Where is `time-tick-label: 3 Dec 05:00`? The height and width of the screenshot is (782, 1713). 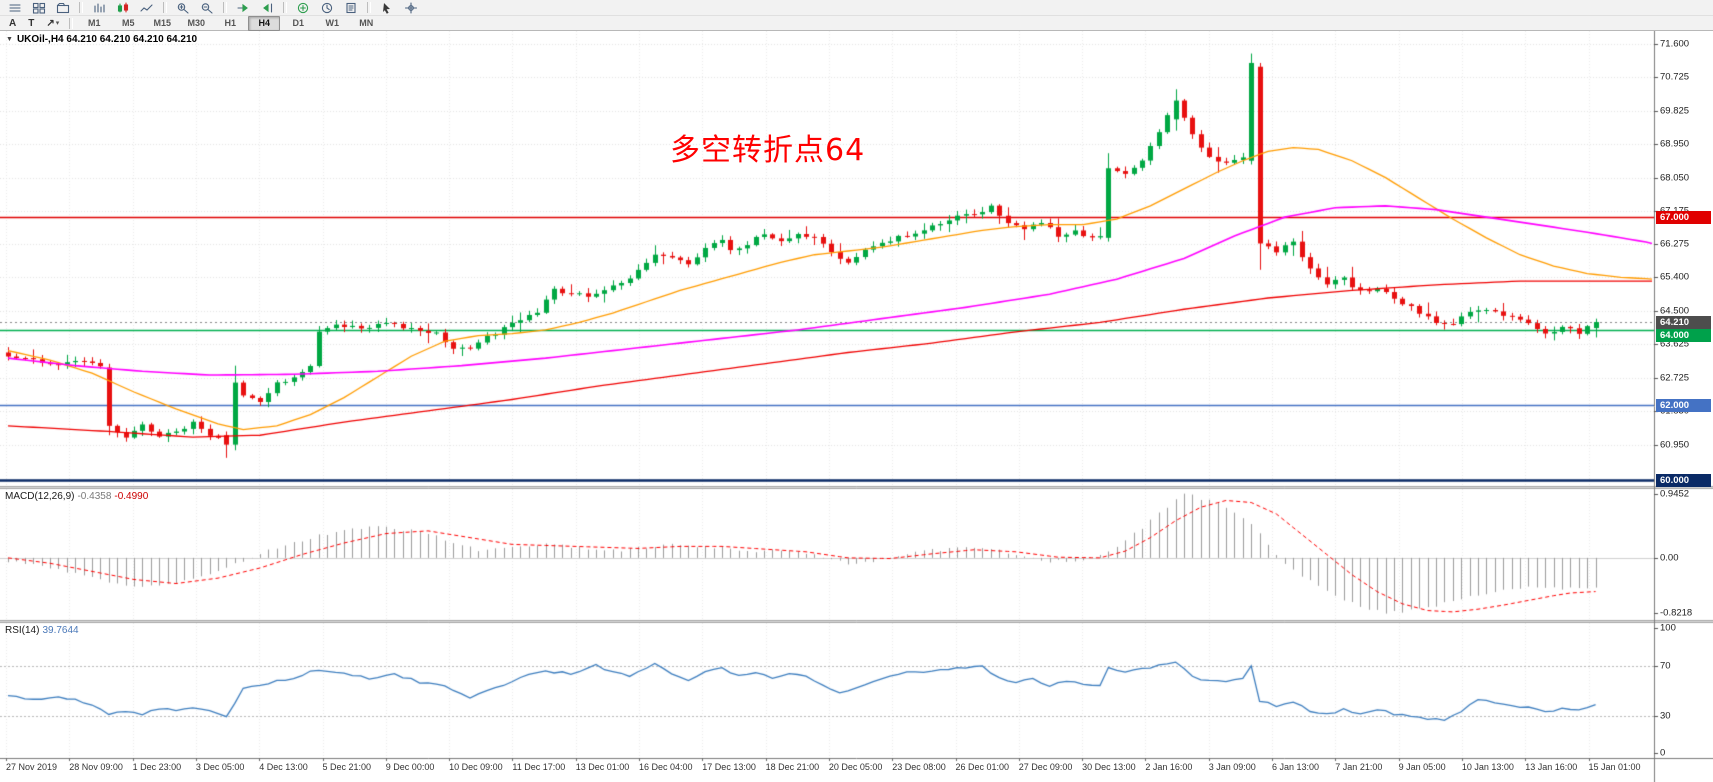
time-tick-label: 3 Dec 05:00 is located at coordinates (220, 767).